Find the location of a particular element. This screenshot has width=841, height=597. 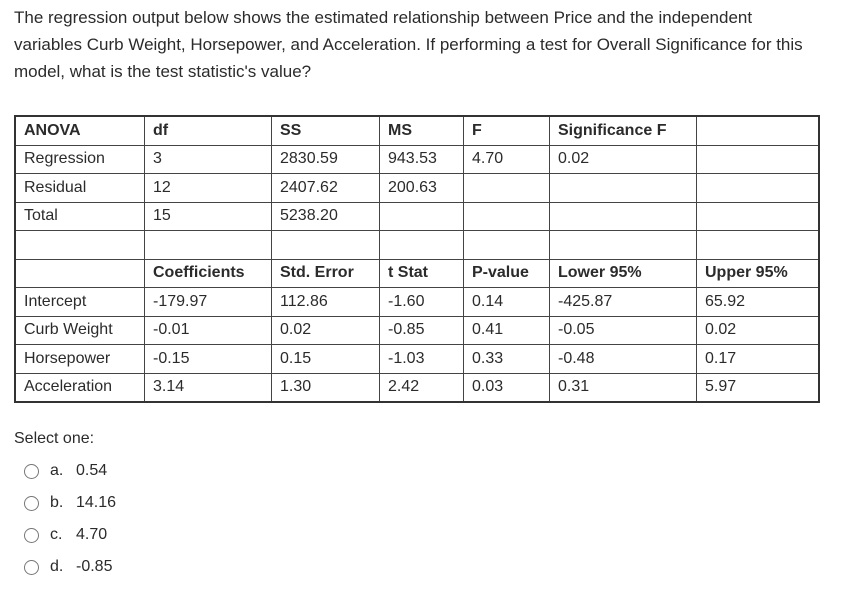

table-cell: ANOVA is located at coordinates (79, 130).